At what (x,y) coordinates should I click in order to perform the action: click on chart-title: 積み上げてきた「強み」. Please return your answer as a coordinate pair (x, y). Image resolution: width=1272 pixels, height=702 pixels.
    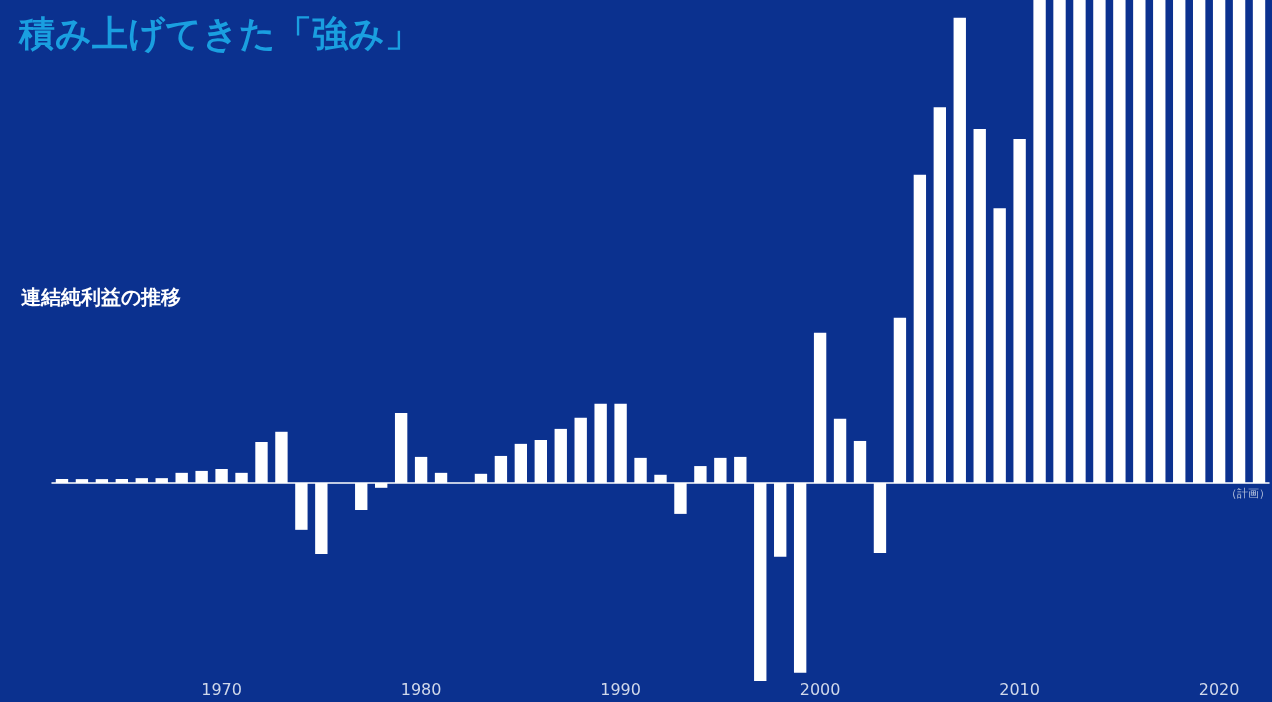
    Looking at the image, I should click on (219, 33).